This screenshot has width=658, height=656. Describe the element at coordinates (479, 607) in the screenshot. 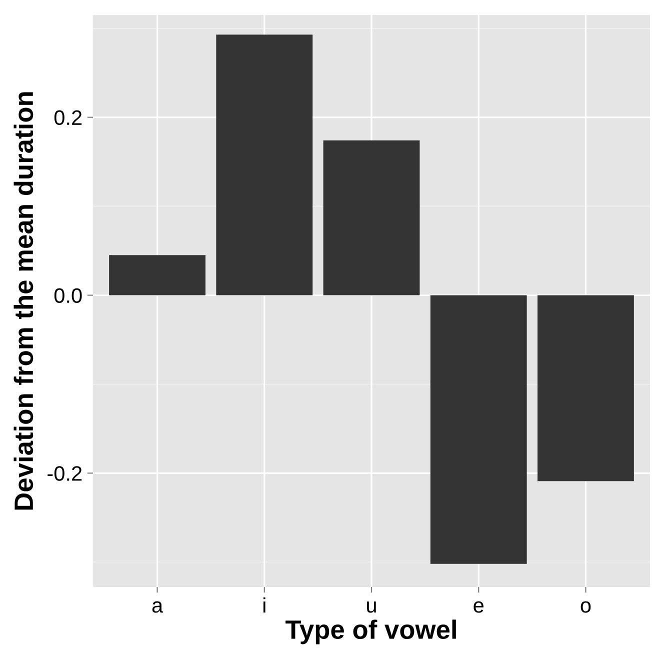

I see `x-tick-label: e` at that location.